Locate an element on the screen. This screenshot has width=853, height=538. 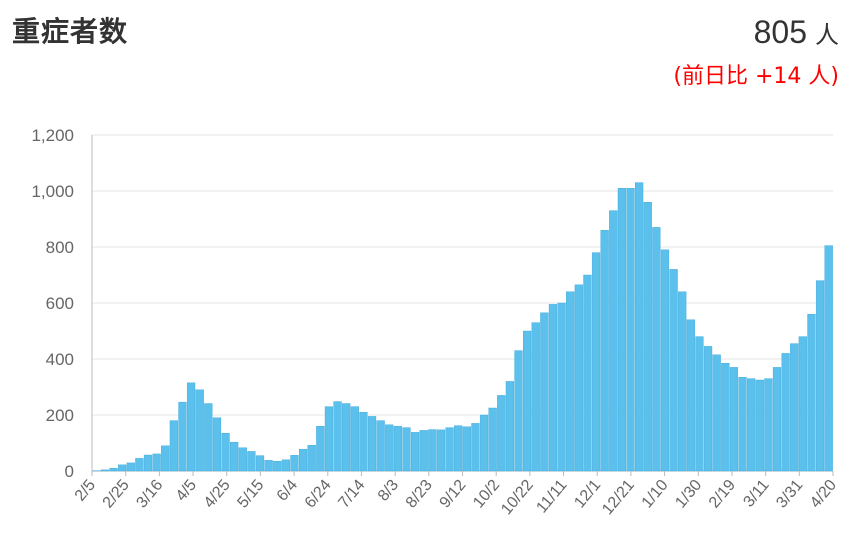
x-tick-label: 12/21 is located at coordinates (618, 498).